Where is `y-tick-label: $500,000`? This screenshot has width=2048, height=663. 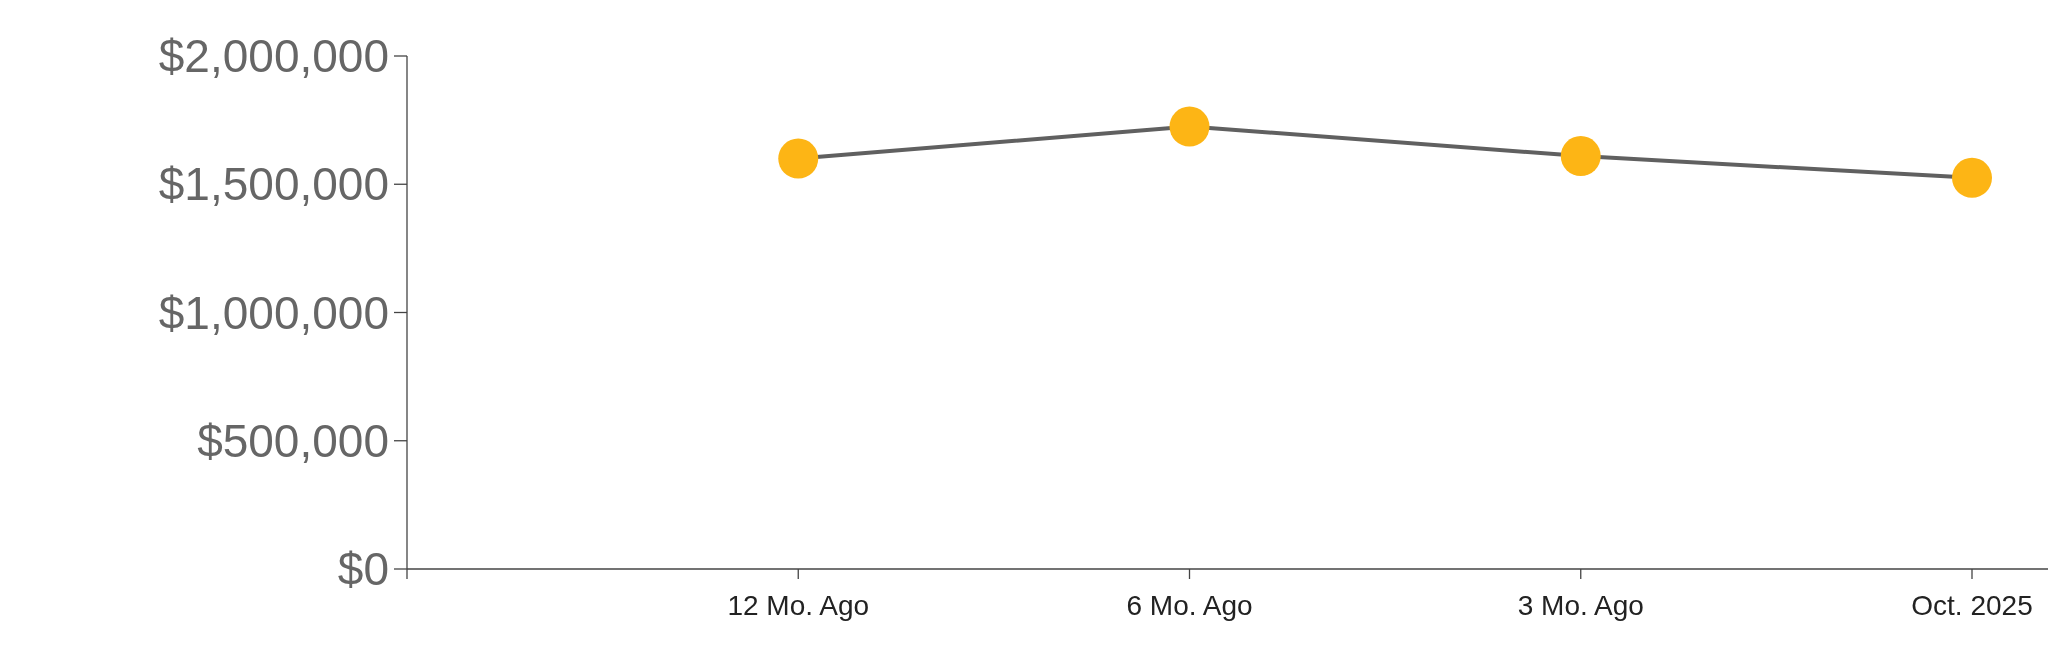
y-tick-label: $500,000 is located at coordinates (293, 440).